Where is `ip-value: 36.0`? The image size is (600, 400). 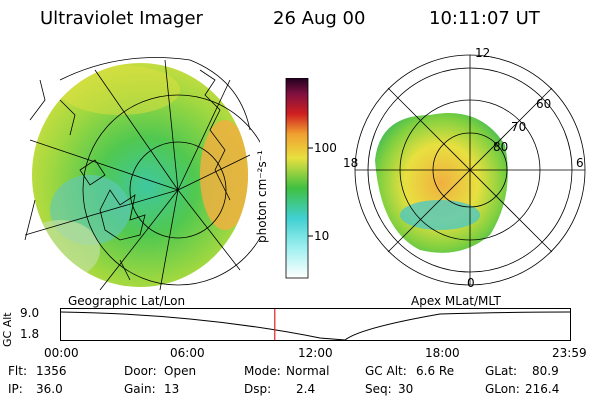
ip-value: 36.0 is located at coordinates (49, 389).